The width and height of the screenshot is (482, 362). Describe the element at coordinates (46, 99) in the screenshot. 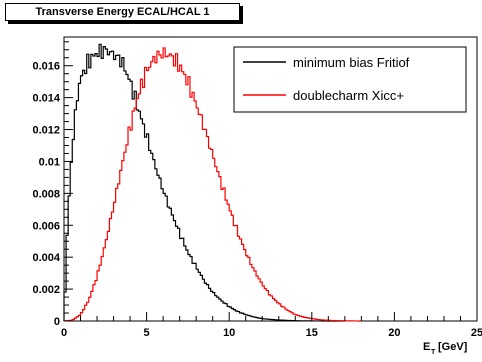

I see `y-tick-label: 0.014` at that location.